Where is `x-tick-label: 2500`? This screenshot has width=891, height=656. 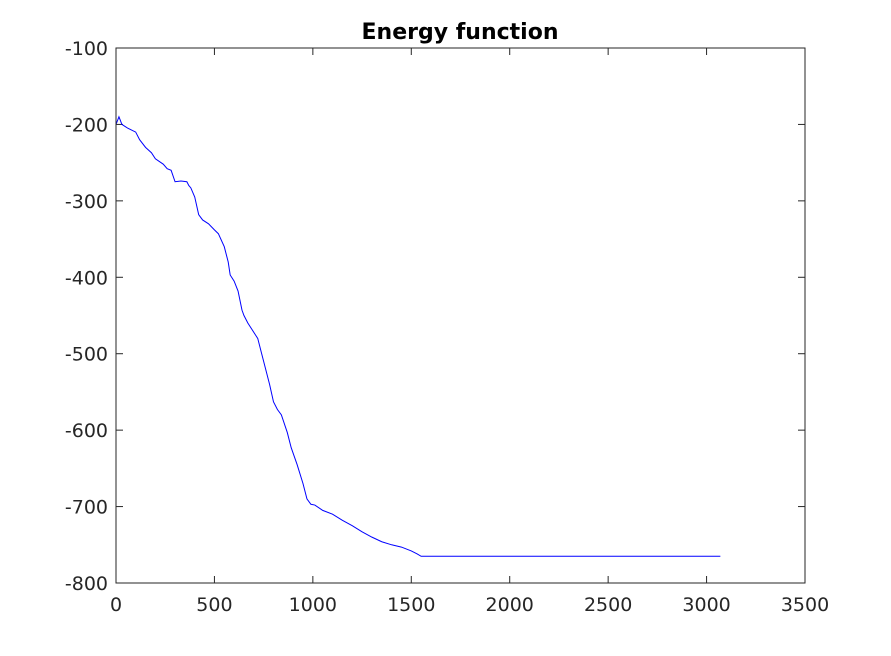
x-tick-label: 2500 is located at coordinates (608, 605).